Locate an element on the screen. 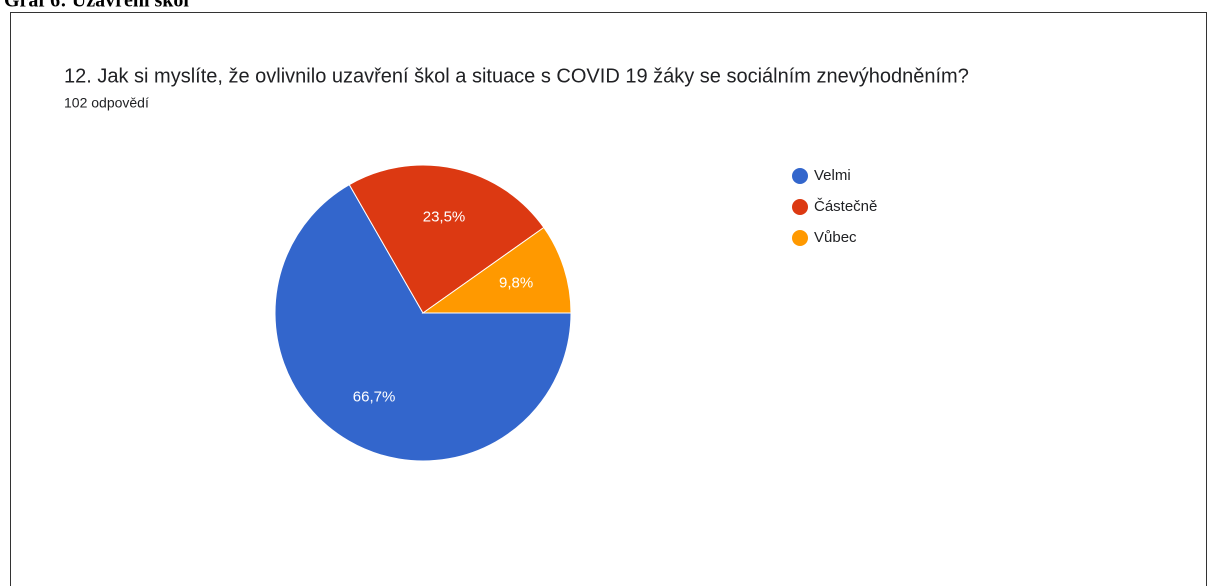 The image size is (1208, 586). chart-subtitle: 102 odpovědí is located at coordinates (106, 103).